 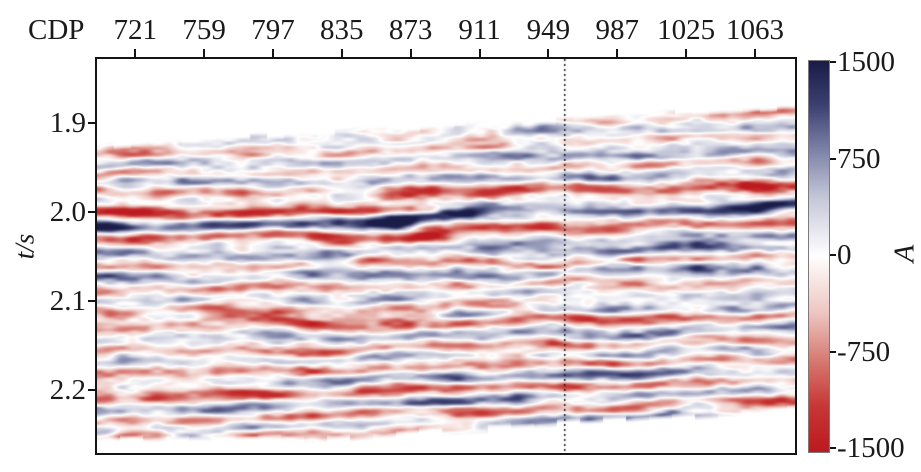 What do you see at coordinates (273, 30) in the screenshot?
I see `x-tick-label: 797` at bounding box center [273, 30].